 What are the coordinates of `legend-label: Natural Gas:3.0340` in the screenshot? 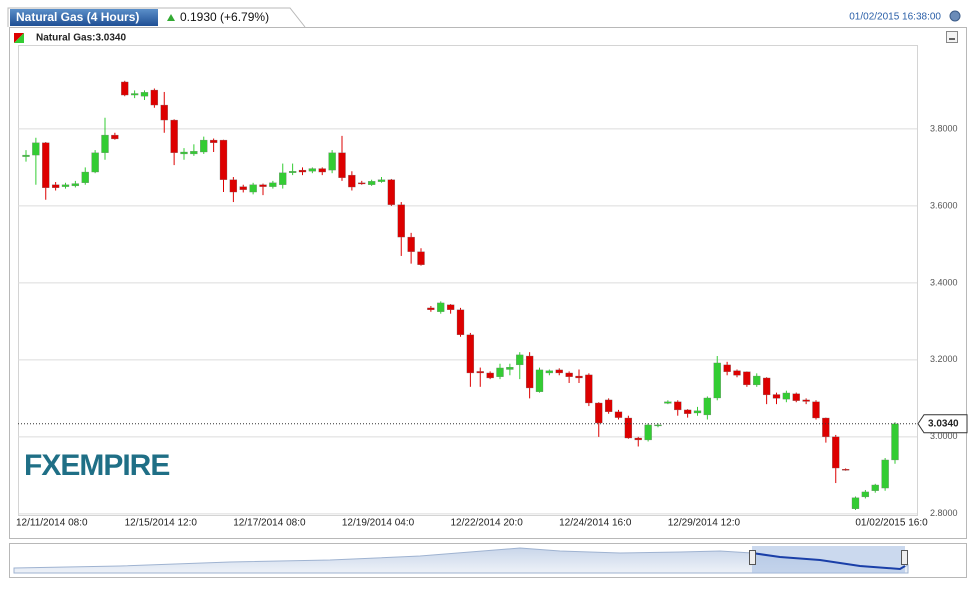 It's located at (81, 38).